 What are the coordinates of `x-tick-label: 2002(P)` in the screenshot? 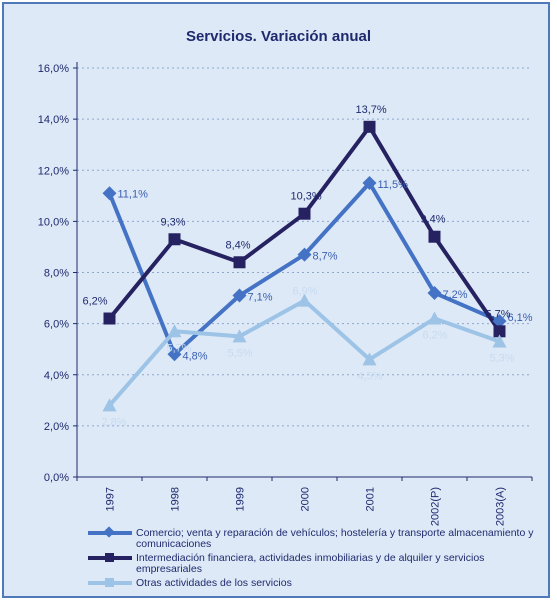 It's located at (436, 506).